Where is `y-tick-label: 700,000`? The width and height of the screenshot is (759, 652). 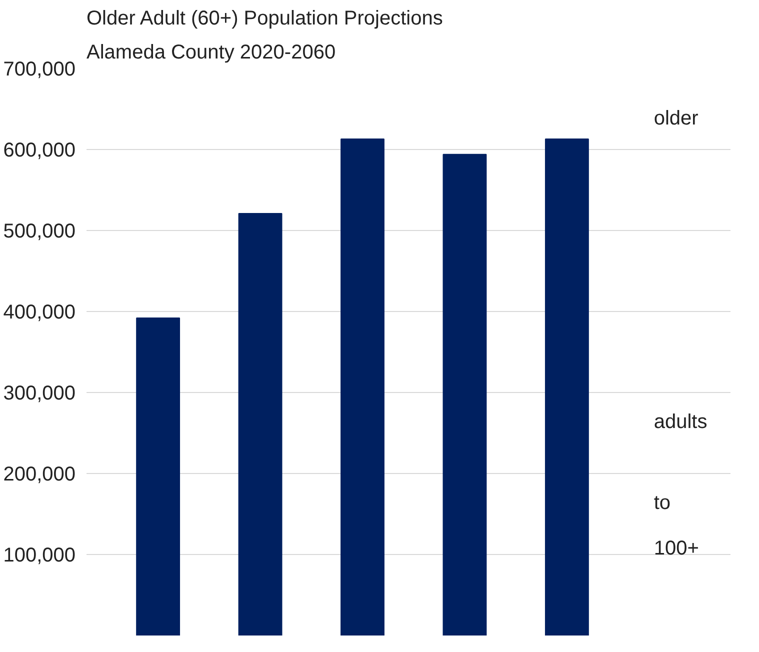
y-tick-label: 700,000 is located at coordinates (39, 69).